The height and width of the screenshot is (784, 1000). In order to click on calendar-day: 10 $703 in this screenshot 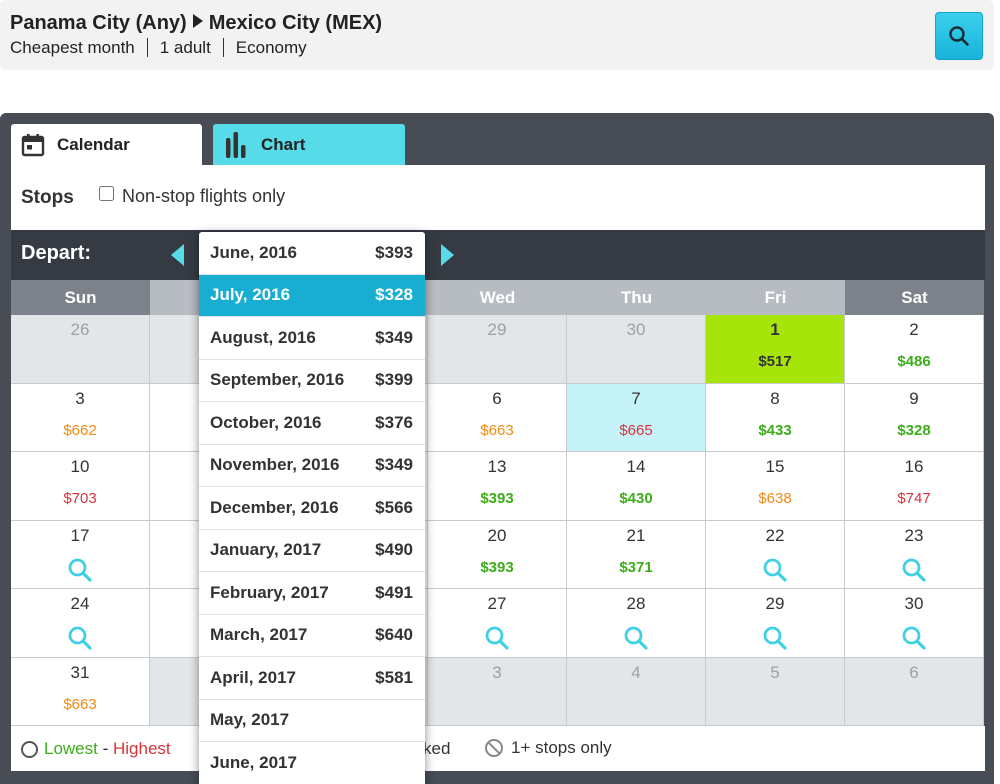, I will do `click(80, 486)`.